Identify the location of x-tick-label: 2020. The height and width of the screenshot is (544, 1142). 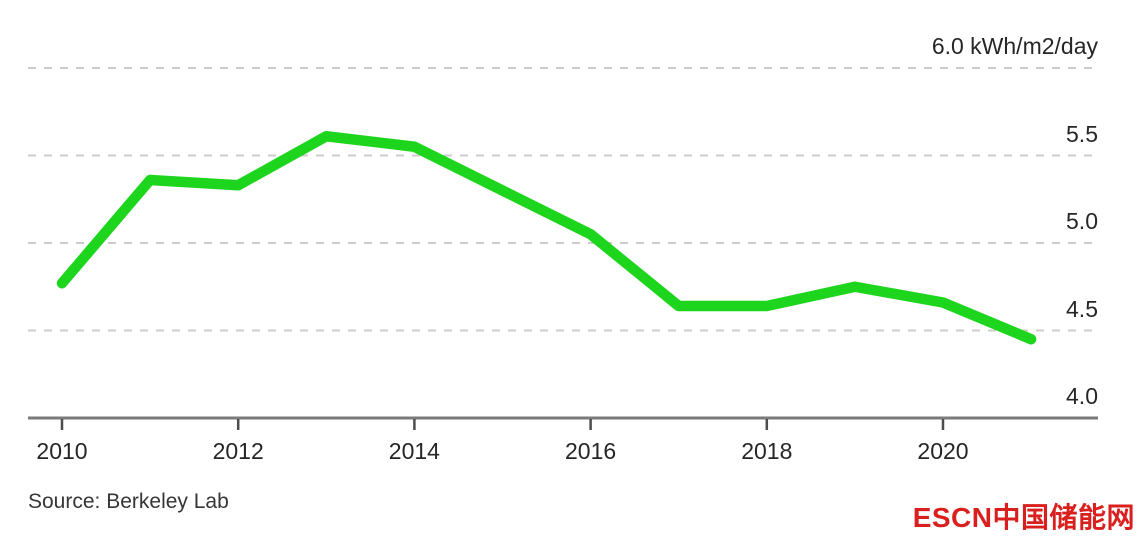
(943, 451).